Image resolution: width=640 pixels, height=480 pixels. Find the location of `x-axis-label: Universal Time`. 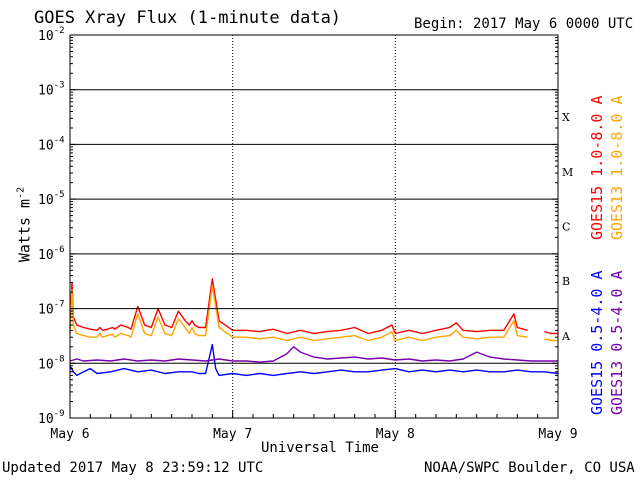

x-axis-label: Universal Time is located at coordinates (319, 448).